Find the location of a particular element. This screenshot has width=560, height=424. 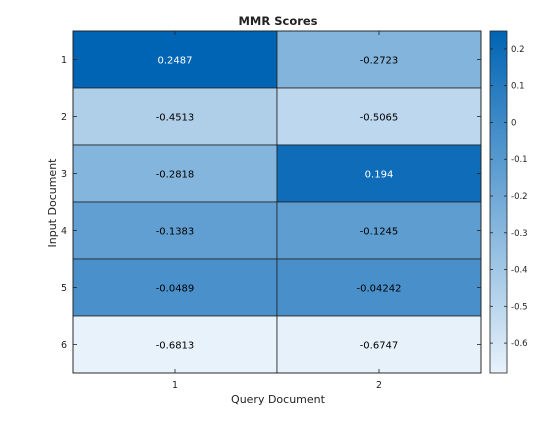

cell-value-label: -0.5065 is located at coordinates (379, 118).